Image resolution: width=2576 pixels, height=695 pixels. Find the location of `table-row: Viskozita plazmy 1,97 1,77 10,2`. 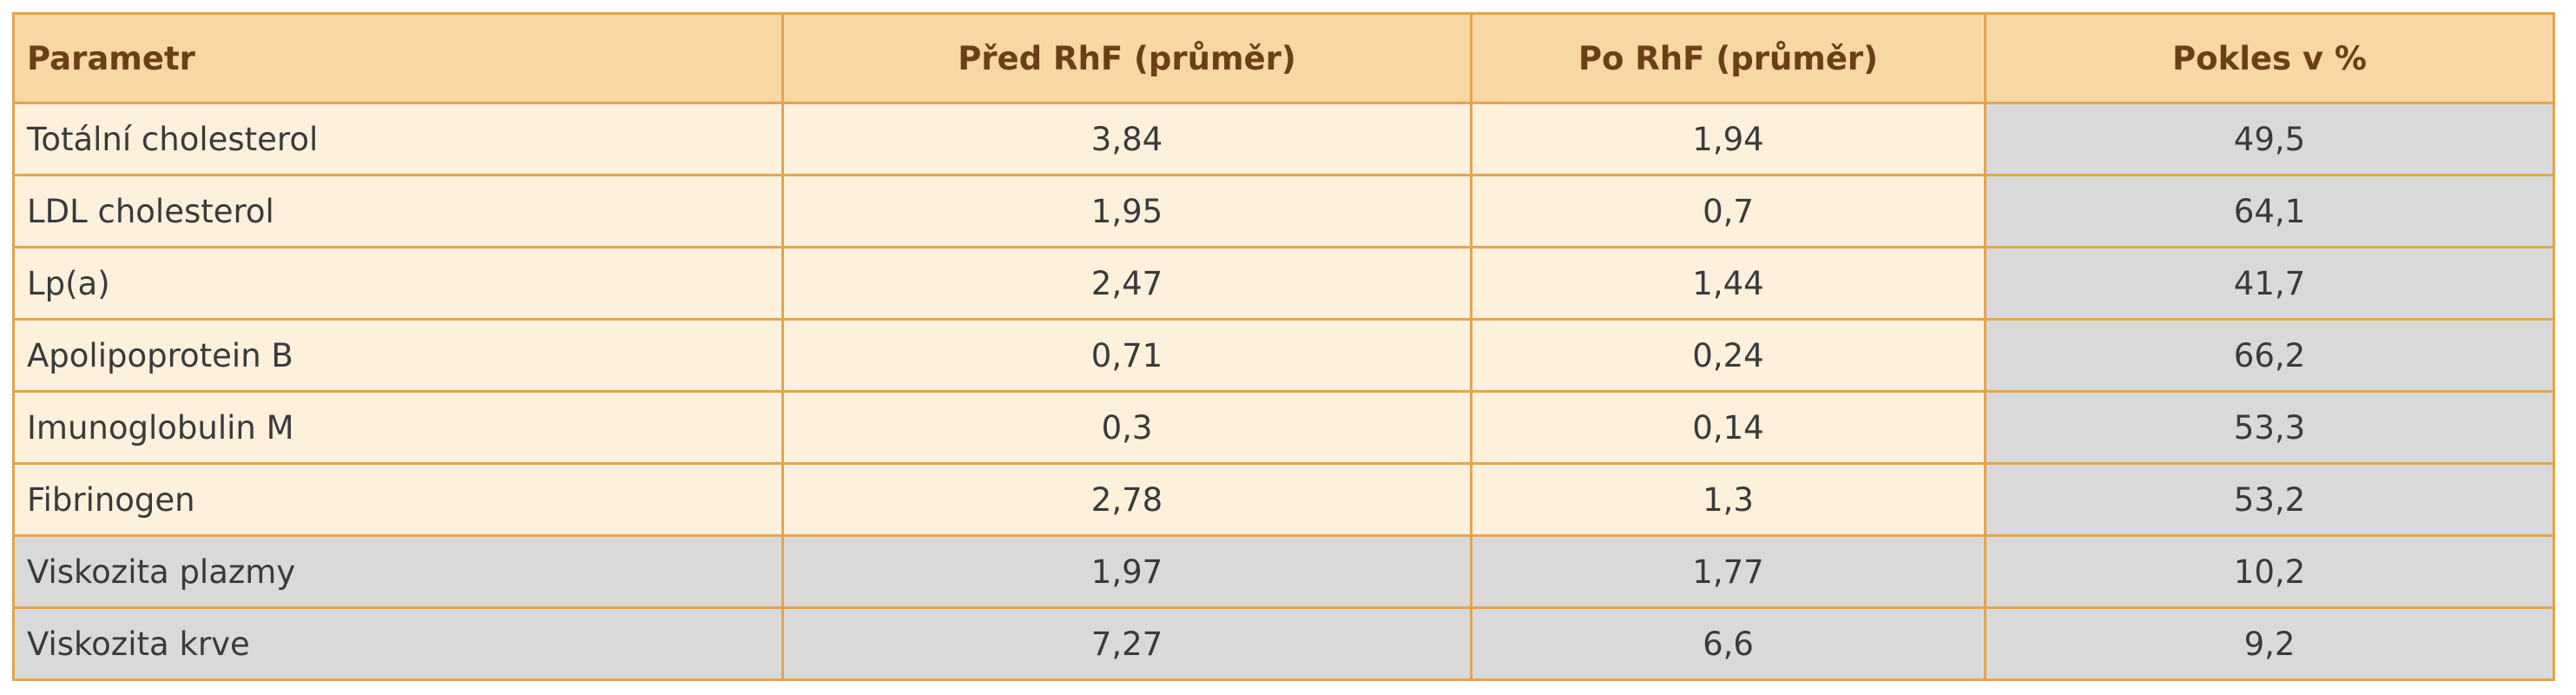

table-row: Viskozita plazmy 1,97 1,77 10,2 is located at coordinates (1283, 571).